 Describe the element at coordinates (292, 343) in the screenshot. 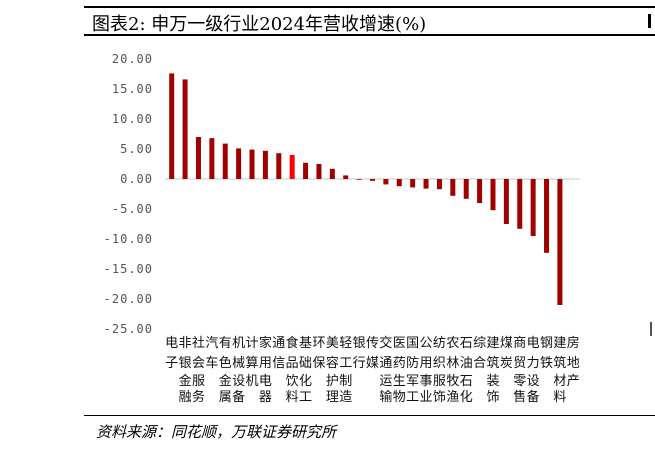

I see `category-label-char: 食` at that location.